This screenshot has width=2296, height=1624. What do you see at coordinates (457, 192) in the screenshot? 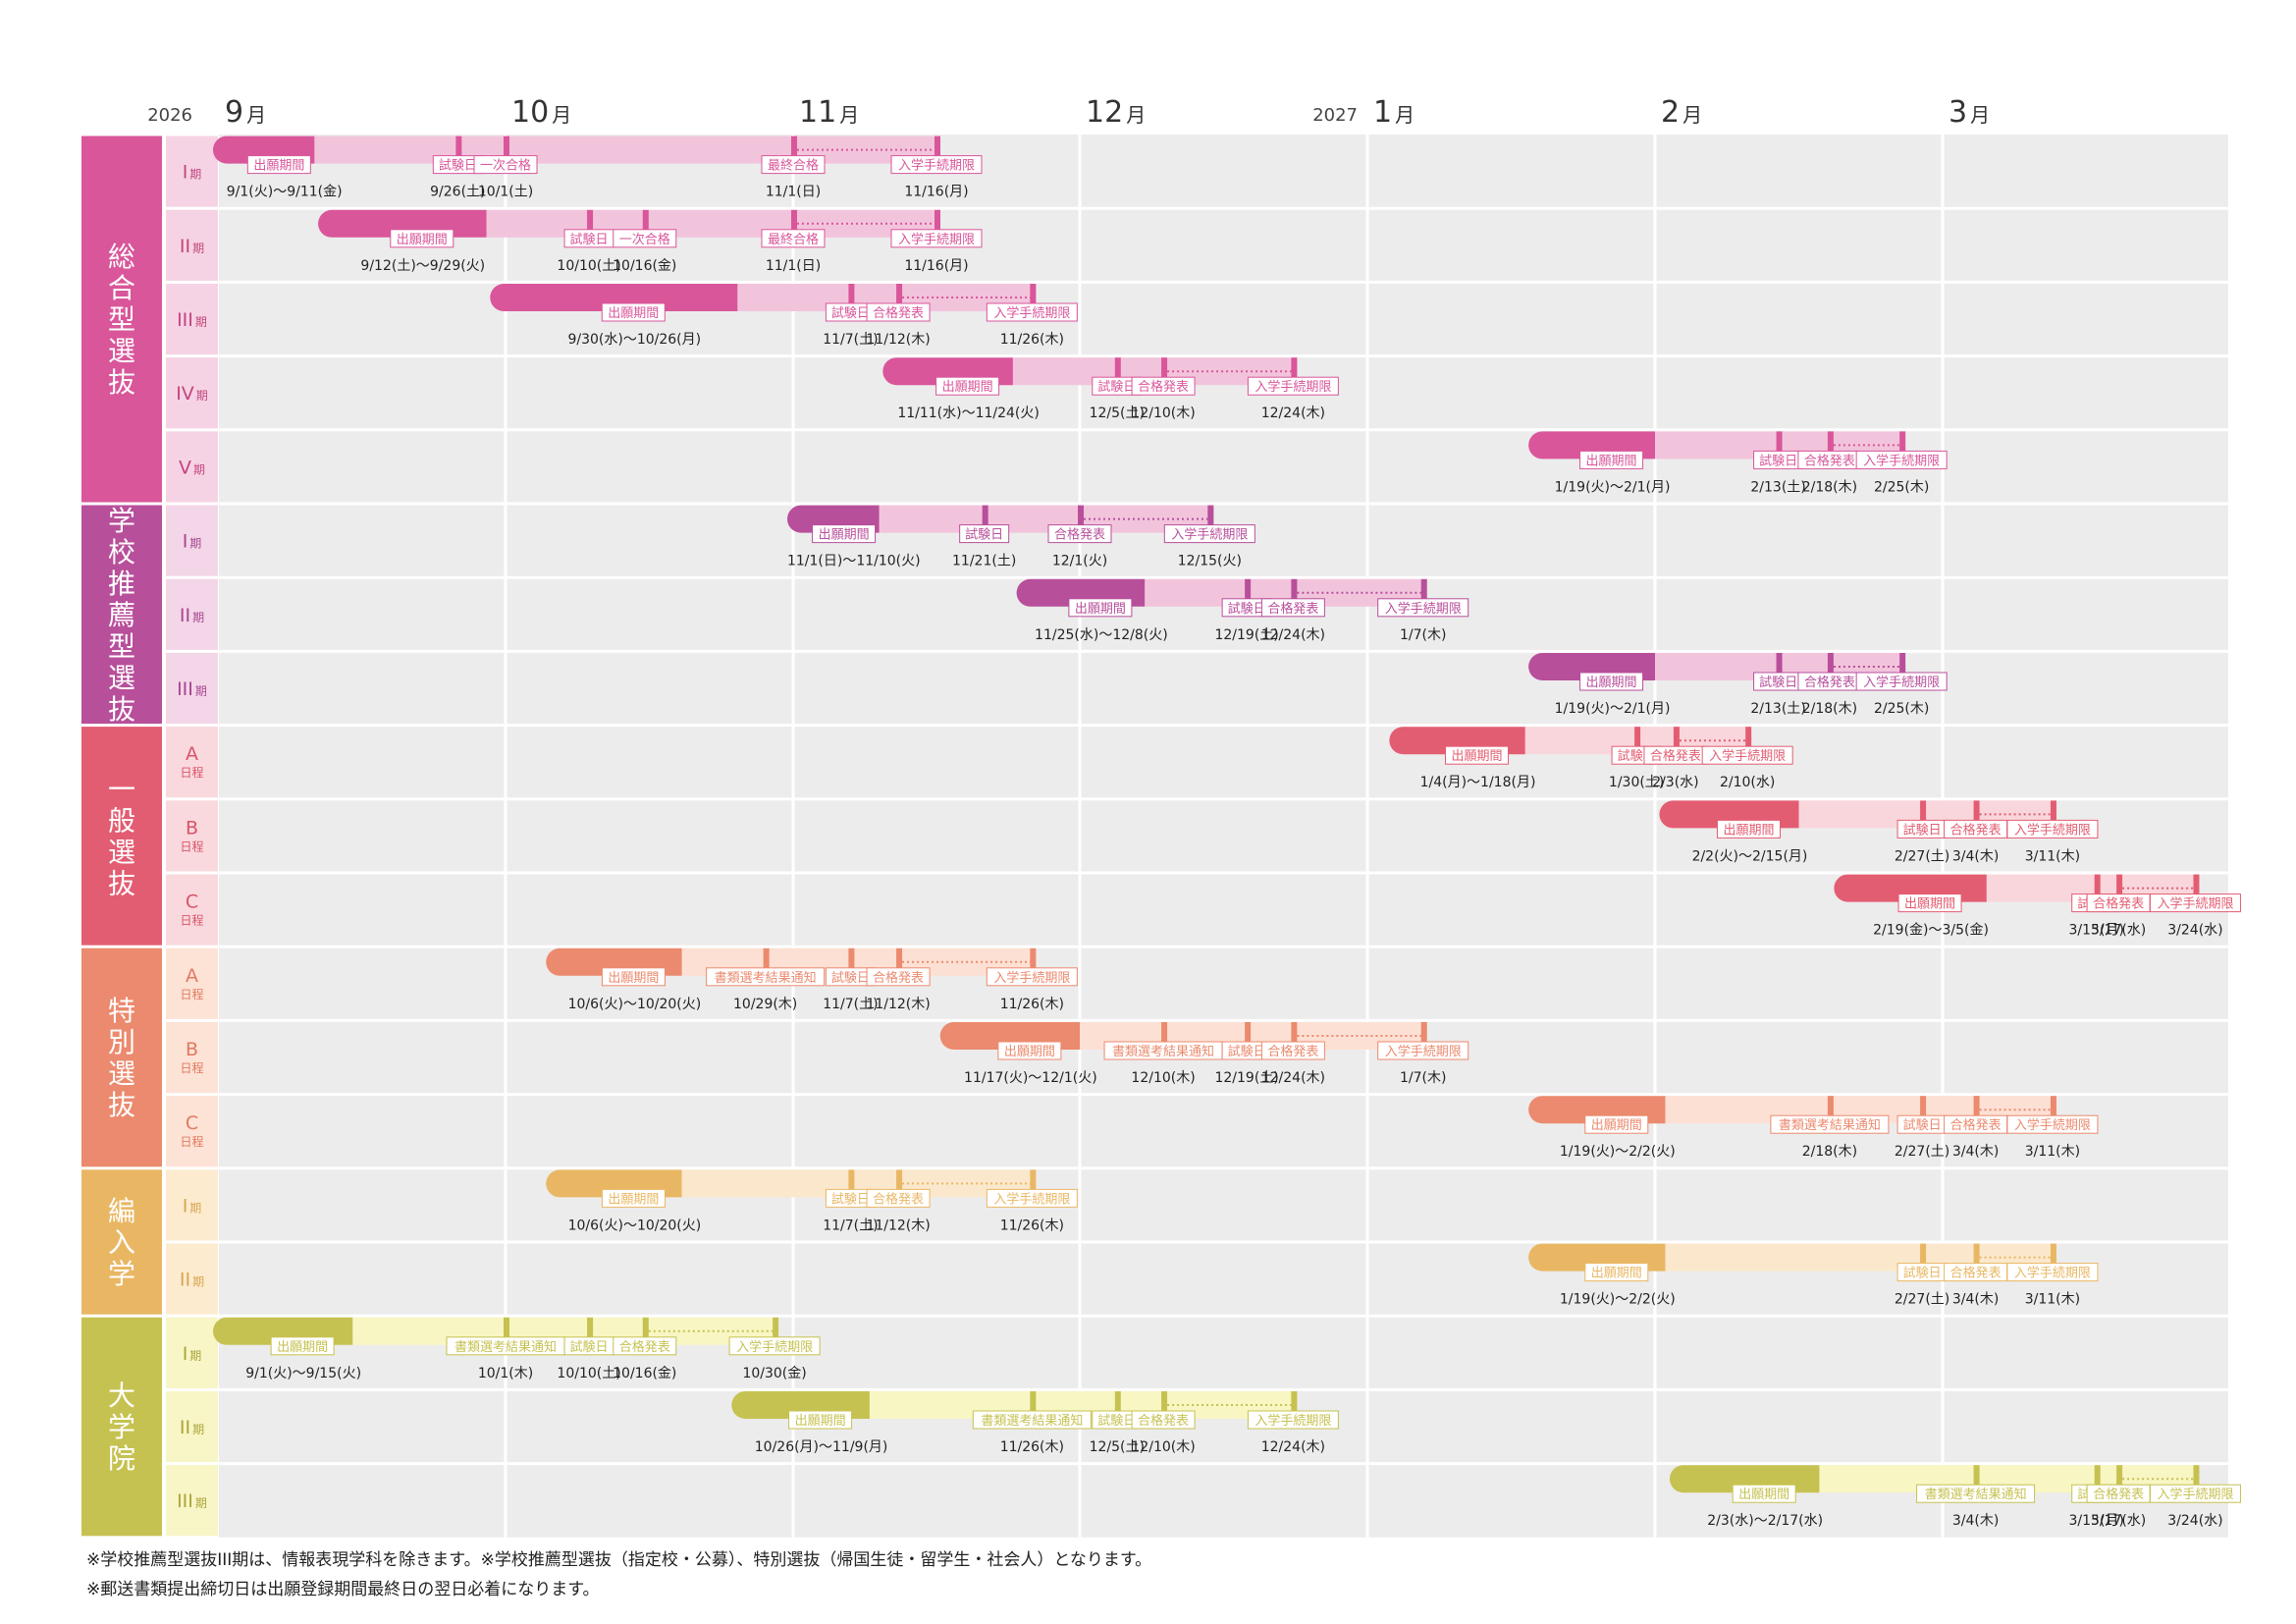
I see `event-date: 9/26(土)` at bounding box center [457, 192].